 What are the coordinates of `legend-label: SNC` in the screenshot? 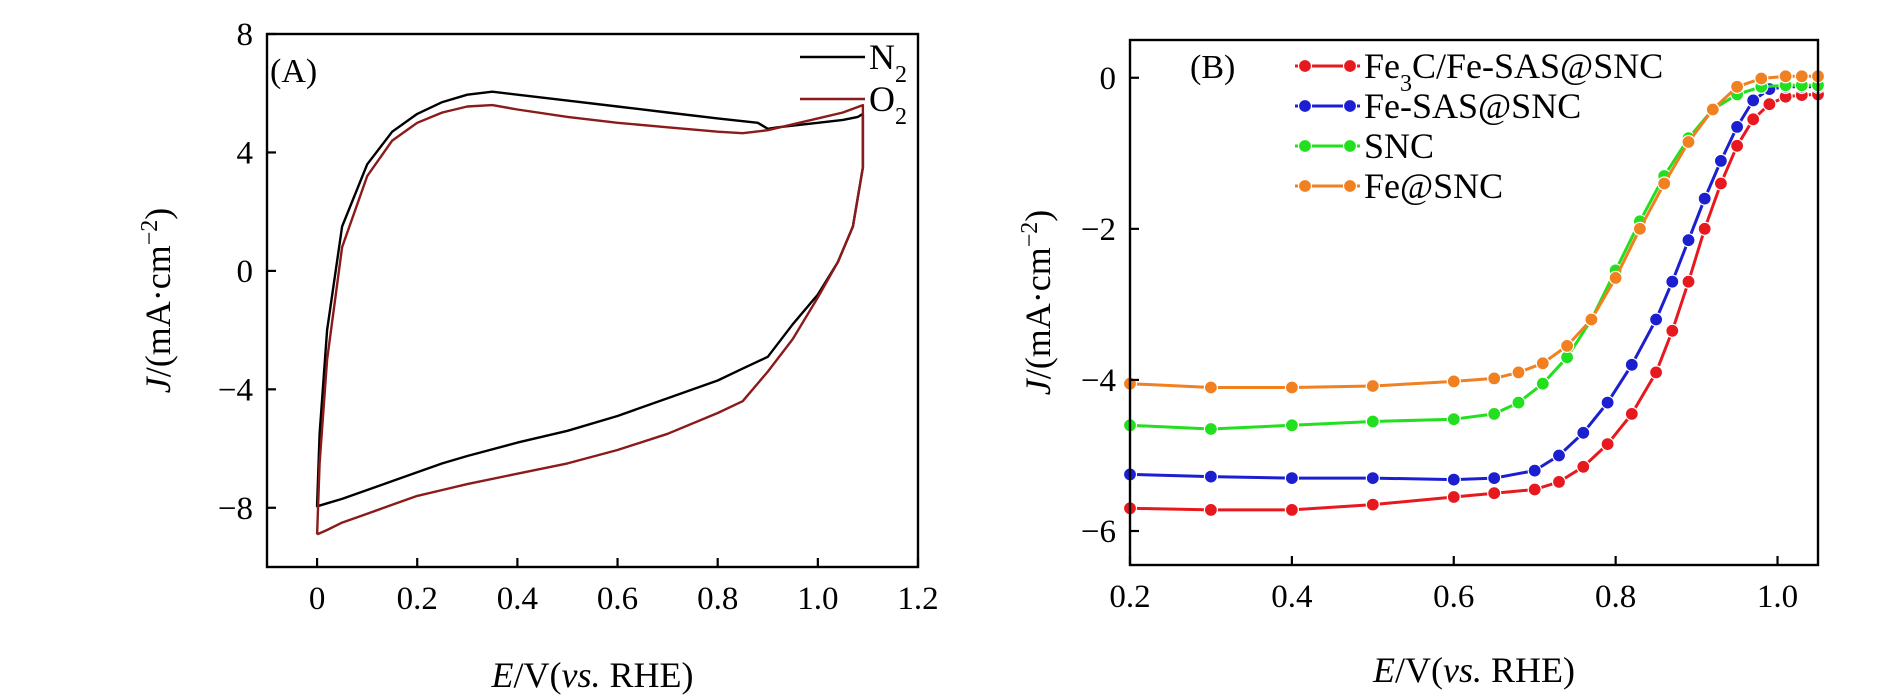 It's located at (1399, 146).